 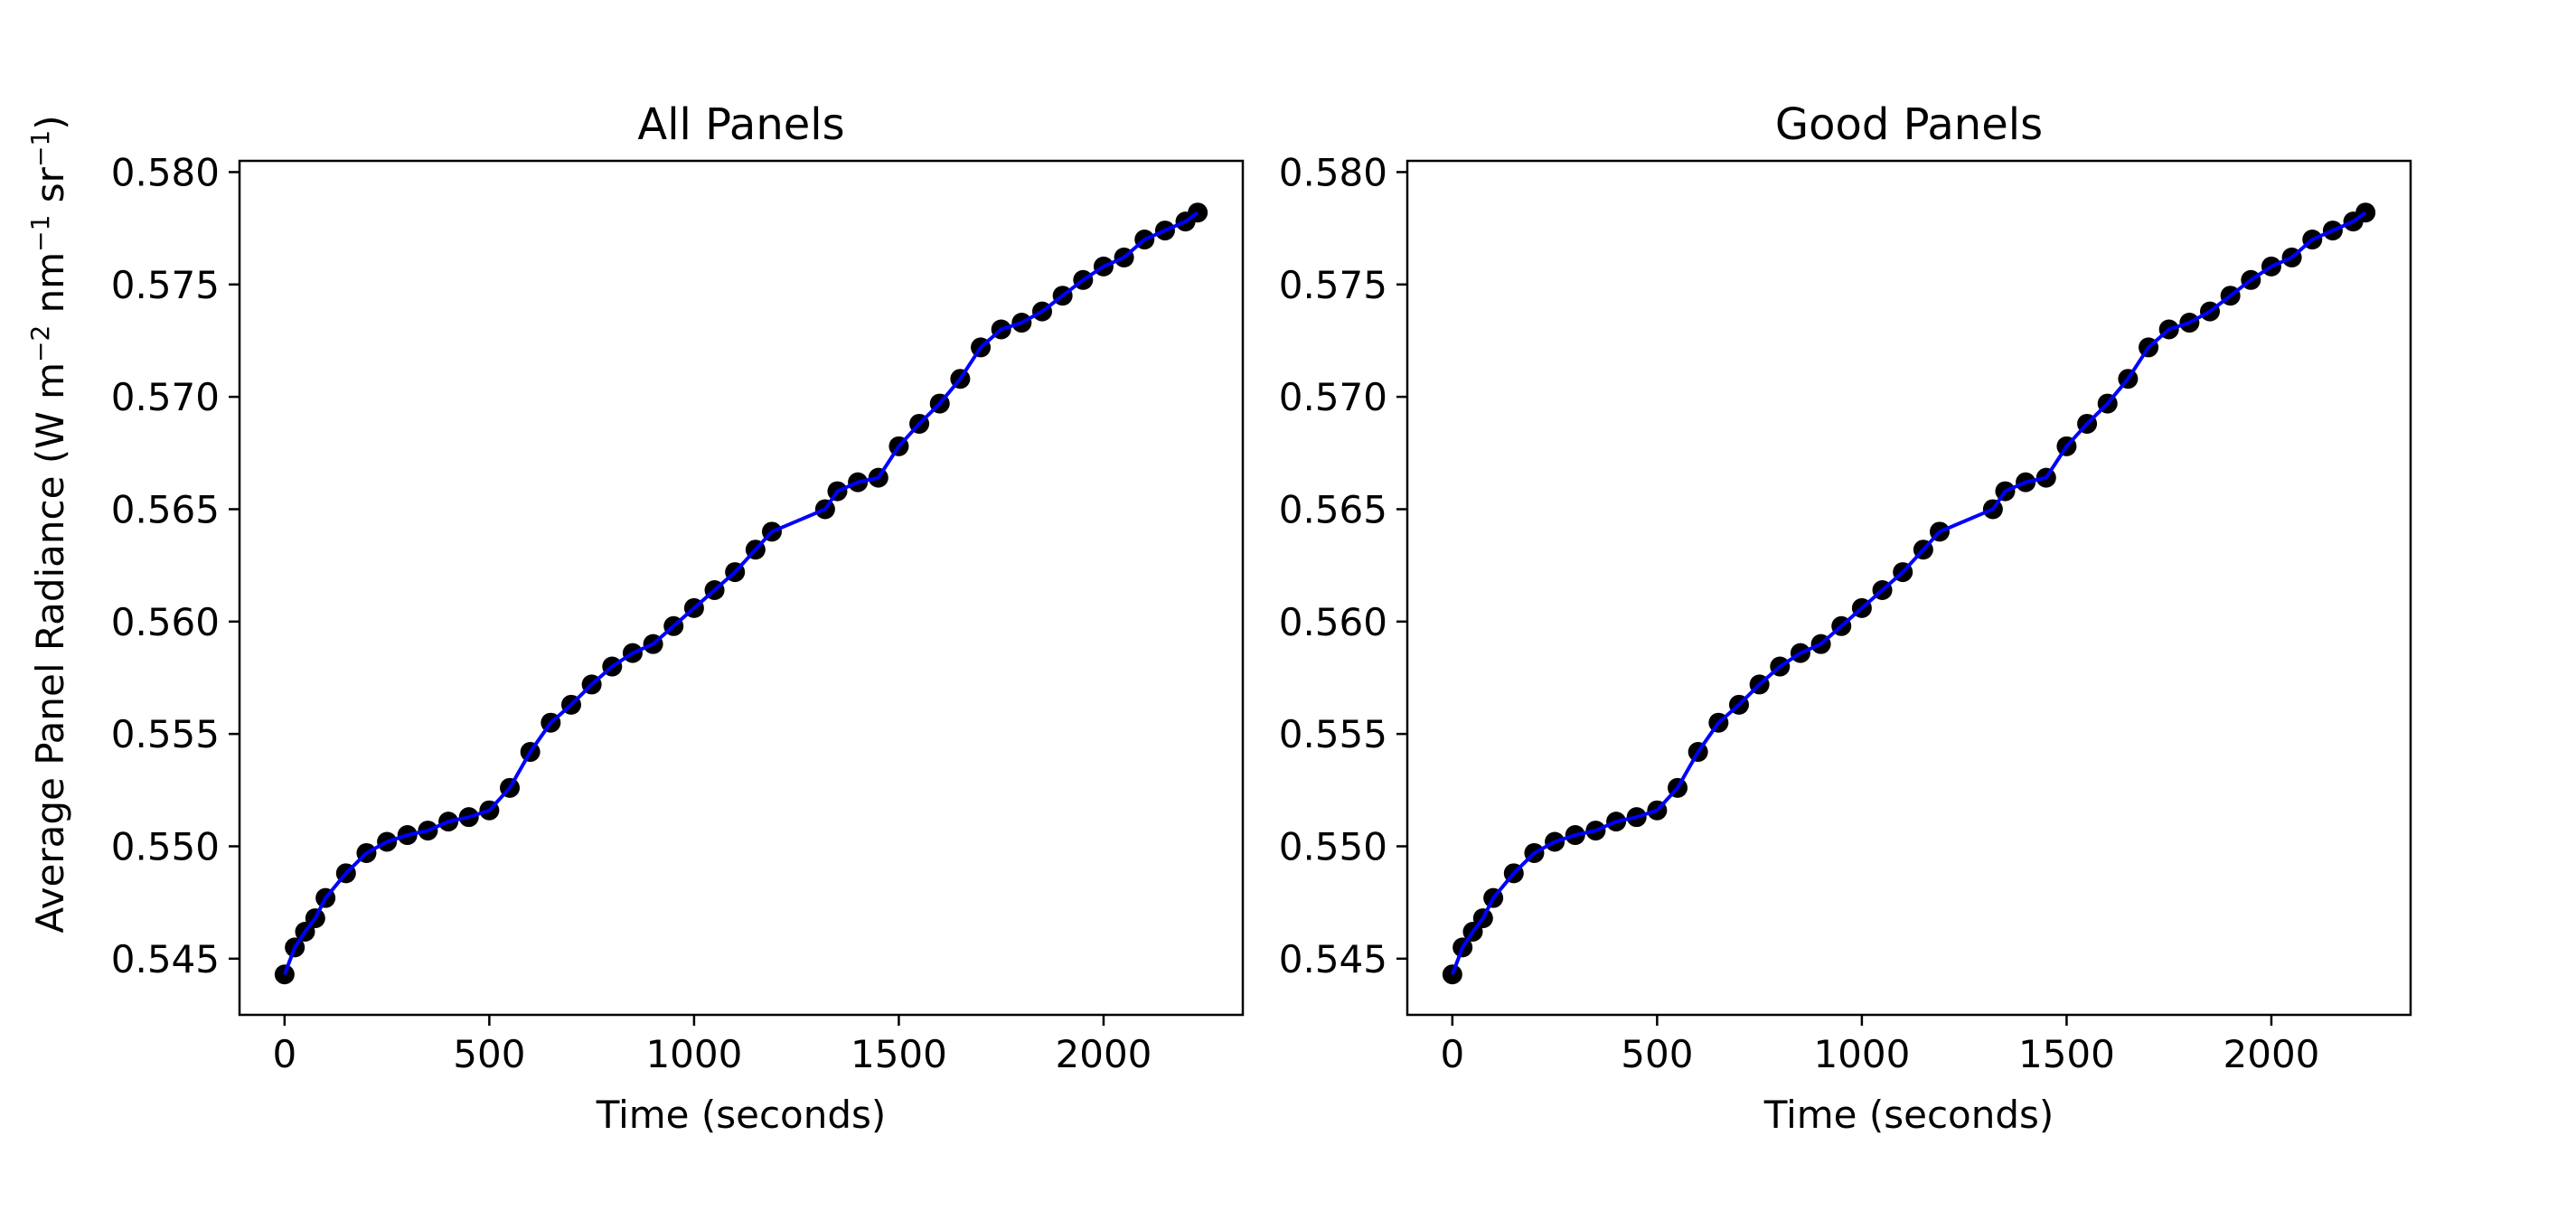 I want to click on y-axis-label-end: ), so click(x=50, y=122).